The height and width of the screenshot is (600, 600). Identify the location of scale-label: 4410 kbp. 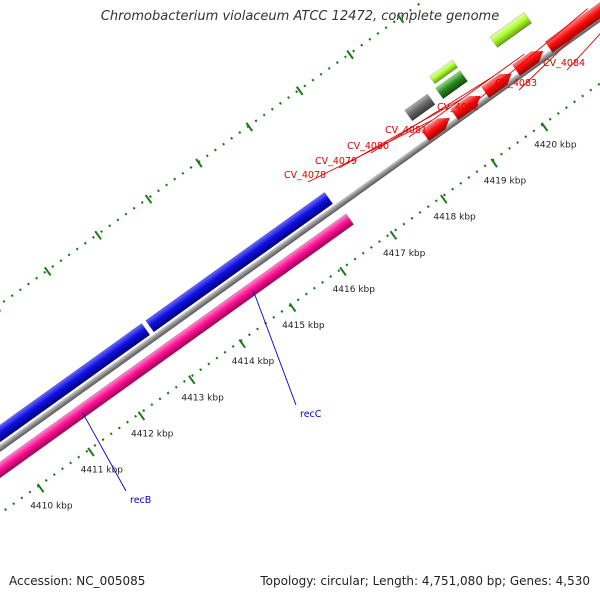
(51, 507).